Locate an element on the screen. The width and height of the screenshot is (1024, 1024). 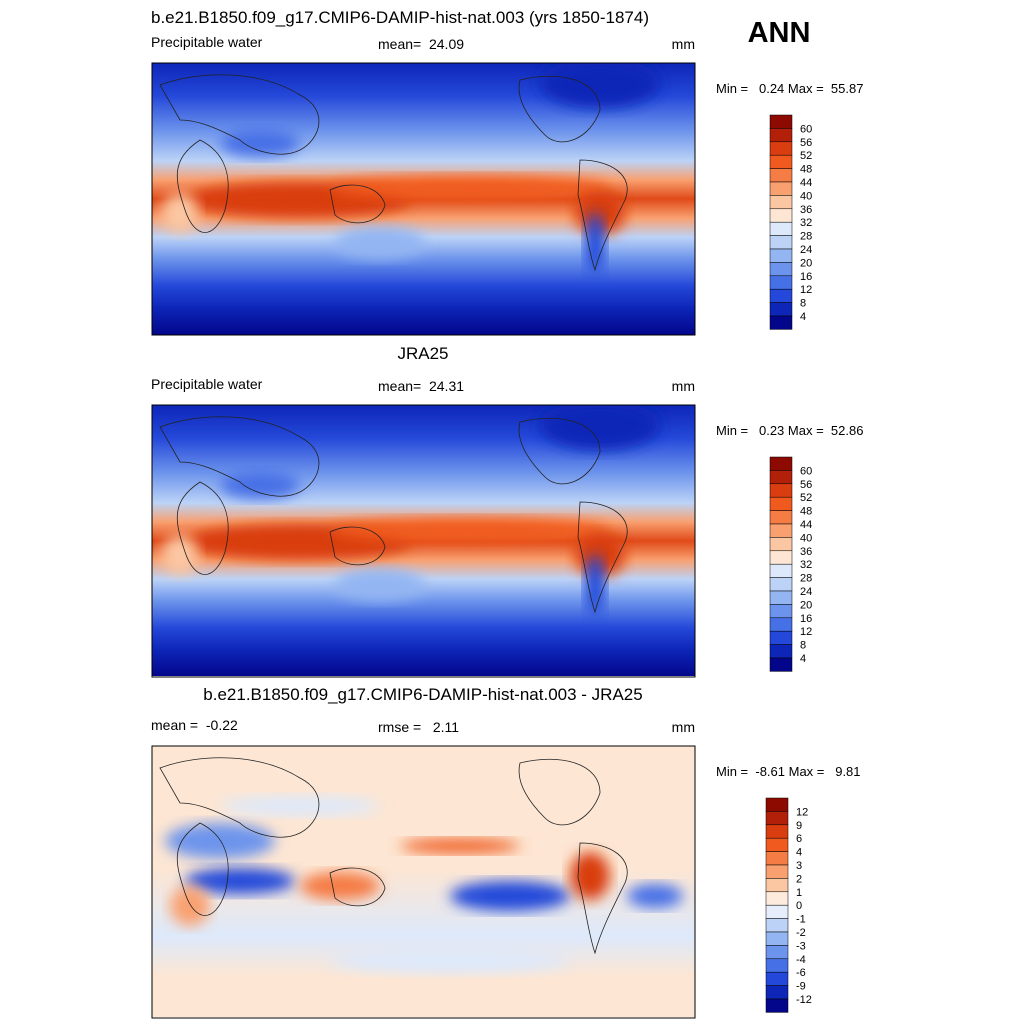
colorbar-label: 6 is located at coordinates (799, 839).